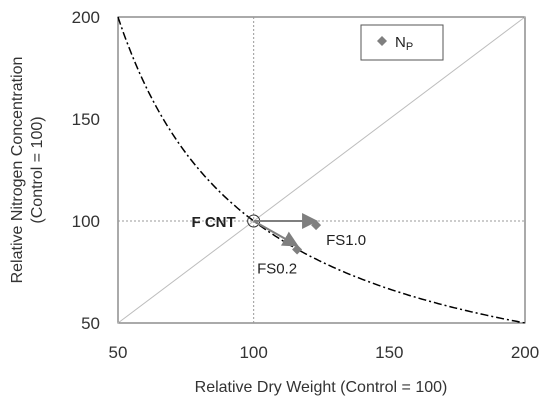  Describe the element at coordinates (86, 119) in the screenshot. I see `y-tick-label: 150` at that location.